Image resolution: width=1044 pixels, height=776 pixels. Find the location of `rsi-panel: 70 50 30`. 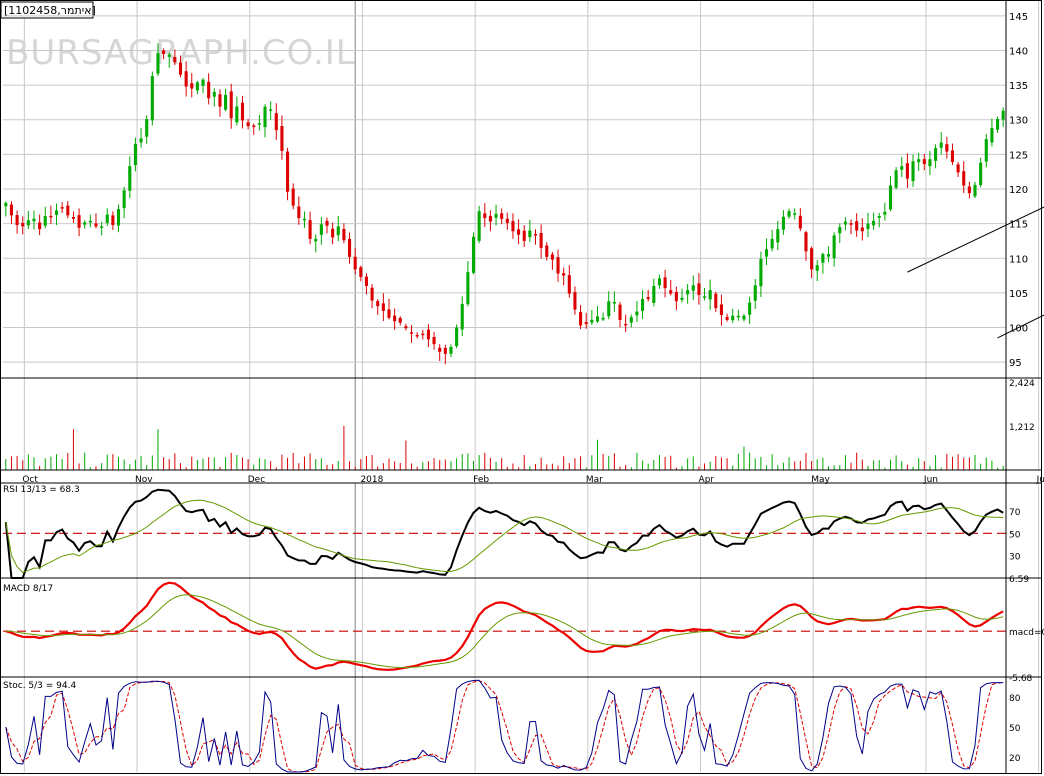

rsi-panel: 70 50 30 is located at coordinates (512, 533).